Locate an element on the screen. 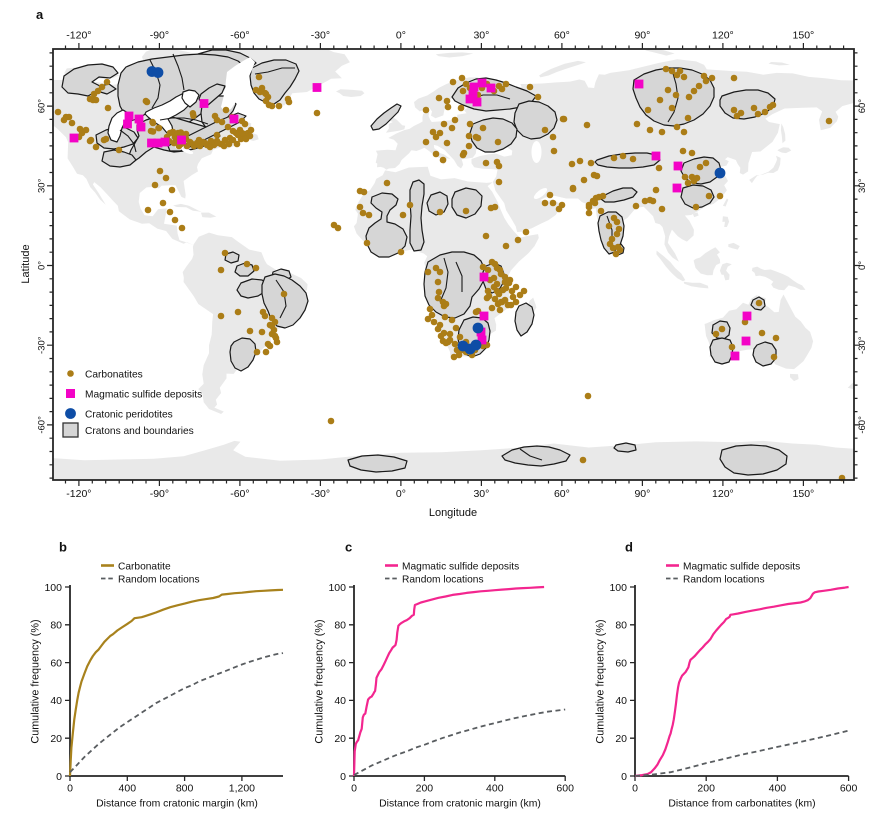 The width and height of the screenshot is (890, 827). svg-text: Cratonic peridotites is located at coordinates (129, 415).